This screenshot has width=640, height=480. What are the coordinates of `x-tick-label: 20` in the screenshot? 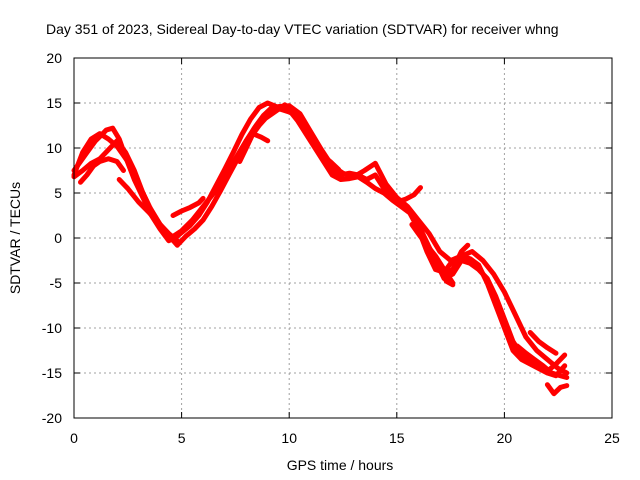 It's located at (505, 438).